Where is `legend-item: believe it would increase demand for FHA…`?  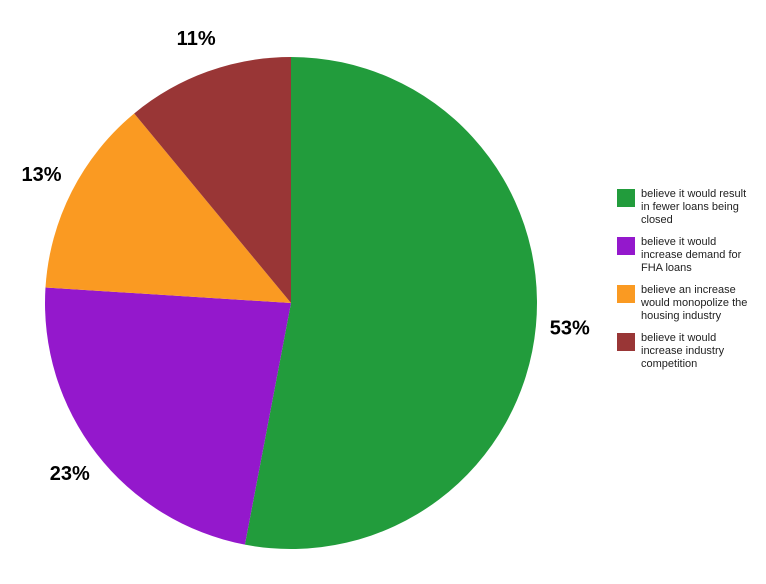
legend-item: believe it would increase demand for FHA… is located at coordinates (687, 255).